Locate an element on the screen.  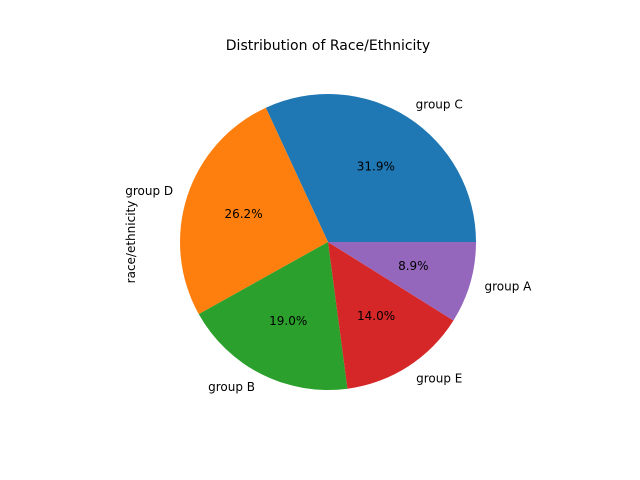
category-label-group-c: group C is located at coordinates (439, 104).